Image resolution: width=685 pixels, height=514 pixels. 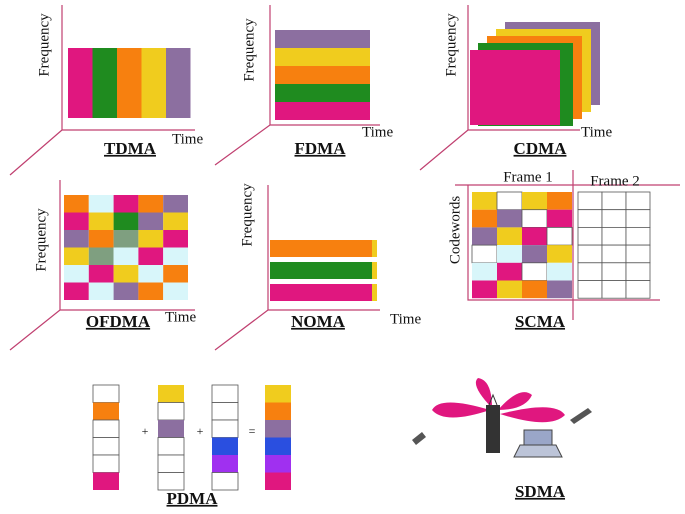 What do you see at coordinates (145, 431) in the screenshot?
I see `operator: +` at bounding box center [145, 431].